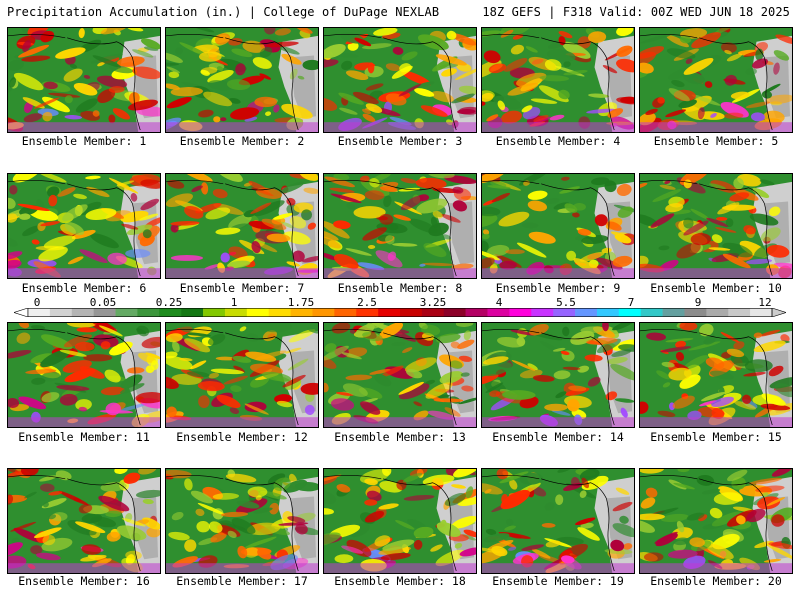 The height and width of the screenshot is (600, 800). What do you see at coordinates (84, 288) in the screenshot?
I see `ensemble-member-label: Ensemble Member: 6` at bounding box center [84, 288].